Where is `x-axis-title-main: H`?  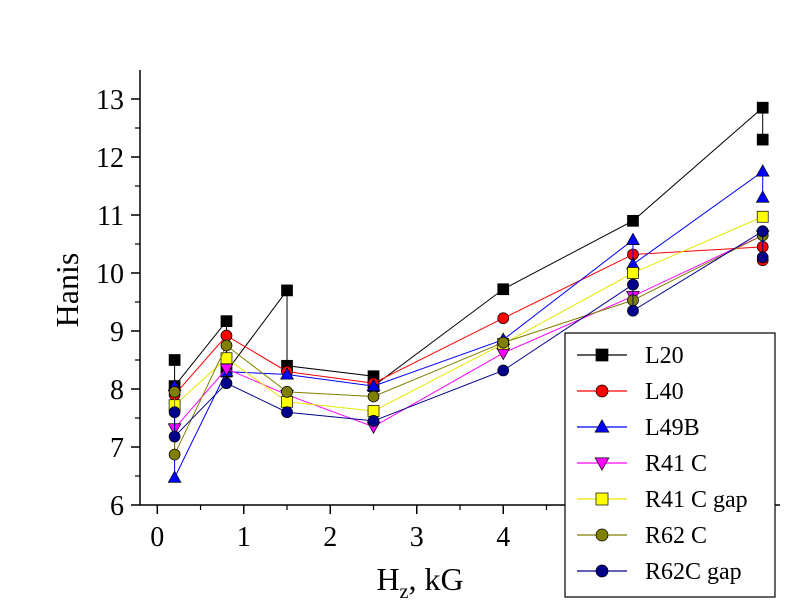
x-axis-title-main: H is located at coordinates (387, 579).